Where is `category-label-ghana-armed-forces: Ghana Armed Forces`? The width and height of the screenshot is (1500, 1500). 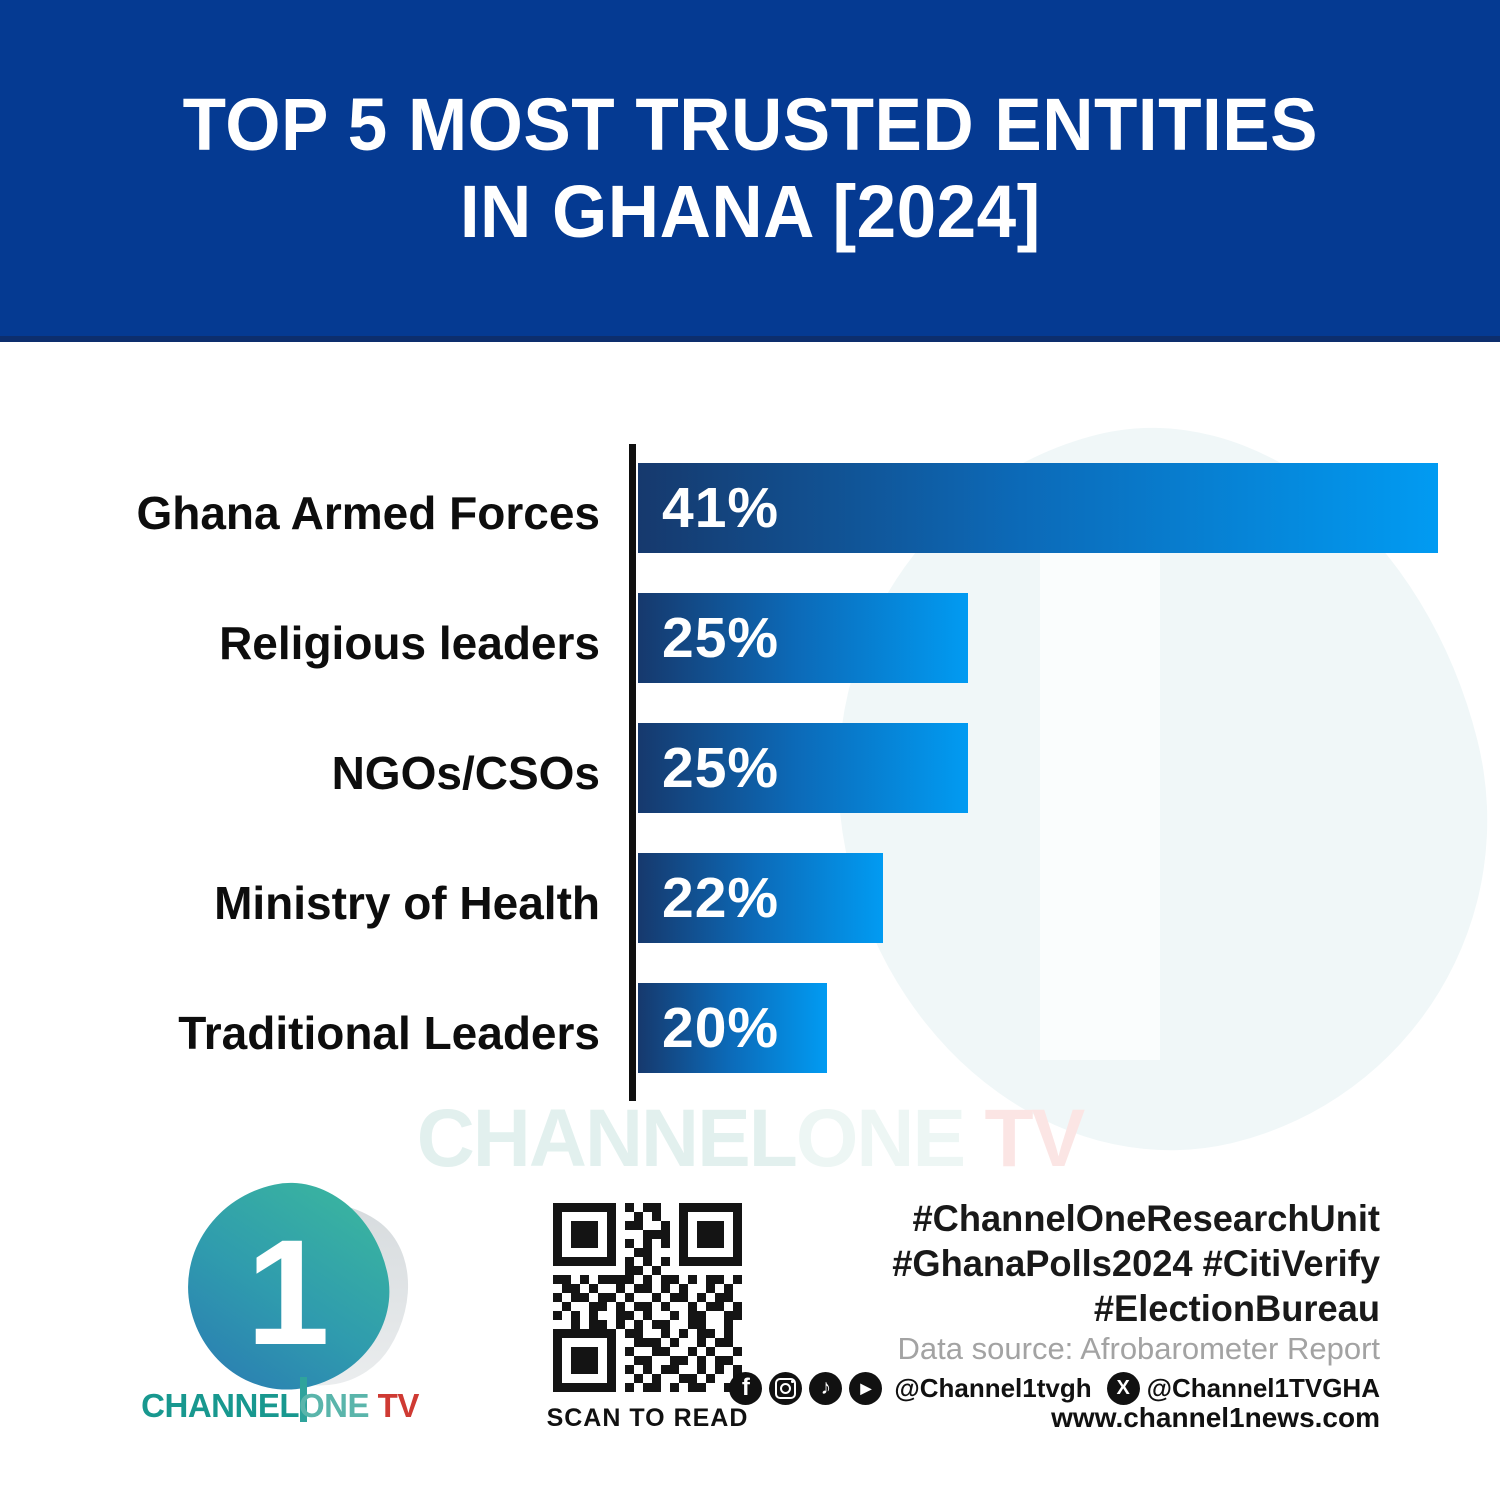 category-label-ghana-armed-forces: Ghana Armed Forces is located at coordinates (368, 513).